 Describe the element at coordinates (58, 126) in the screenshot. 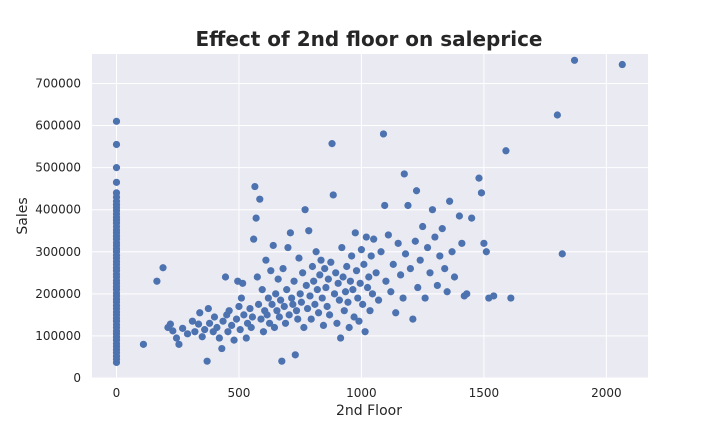

I see `y-tick-label: 600000` at that location.